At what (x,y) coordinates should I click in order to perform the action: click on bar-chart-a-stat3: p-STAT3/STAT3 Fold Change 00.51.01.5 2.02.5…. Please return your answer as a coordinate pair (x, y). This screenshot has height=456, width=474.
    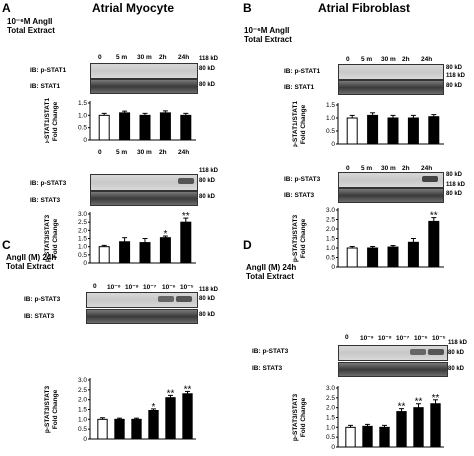
    Looking at the image, I should click on (120, 238).